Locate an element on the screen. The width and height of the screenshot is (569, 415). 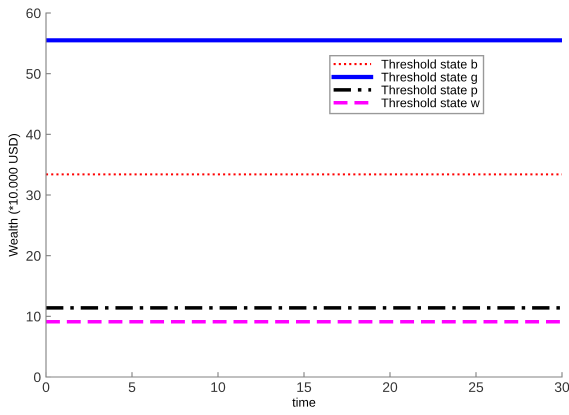
legend-label: Threshold state g is located at coordinates (429, 78).